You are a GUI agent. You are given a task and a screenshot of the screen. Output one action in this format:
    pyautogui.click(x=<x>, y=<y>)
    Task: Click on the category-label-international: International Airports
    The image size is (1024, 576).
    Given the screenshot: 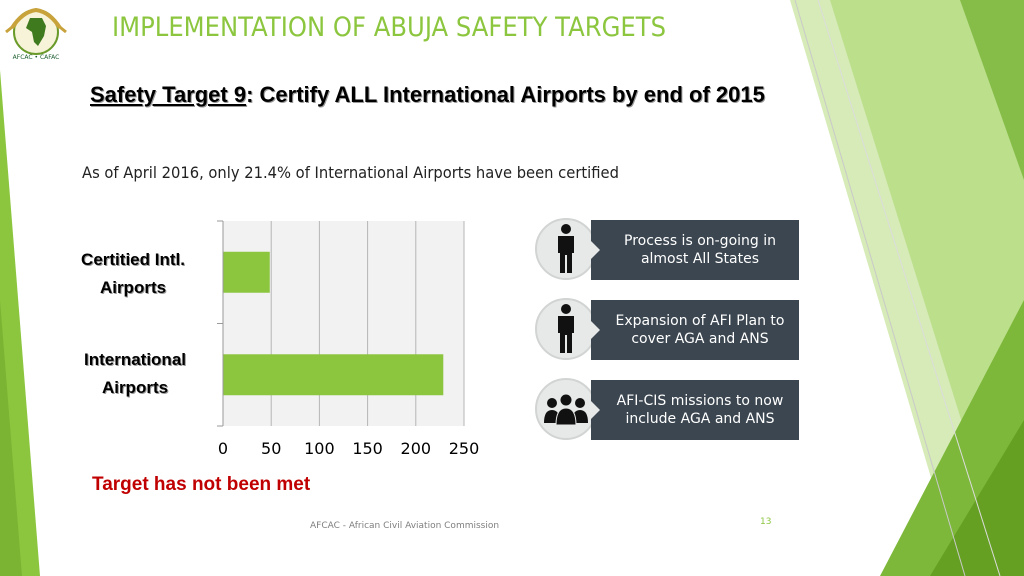 What is the action you would take?
    pyautogui.click(x=134, y=373)
    